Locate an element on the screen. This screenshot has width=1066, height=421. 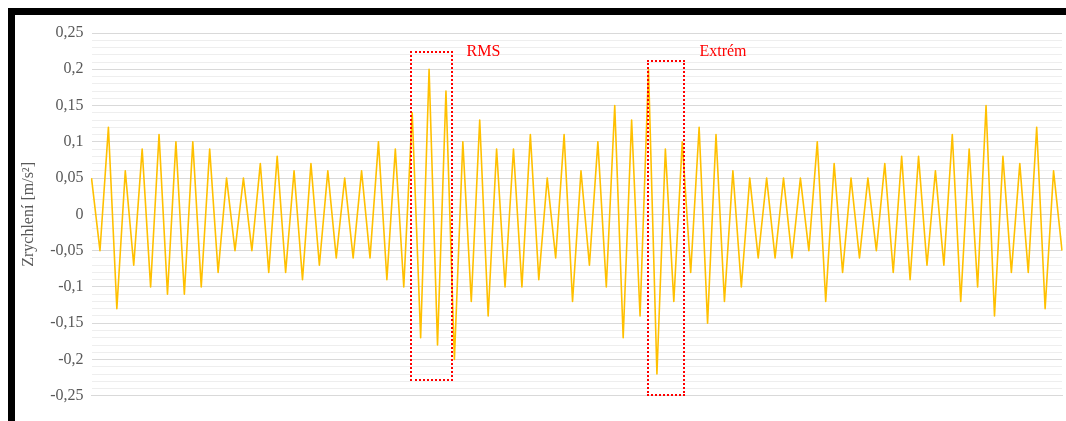
y-tick-label: 0 is located at coordinates (79, 213).